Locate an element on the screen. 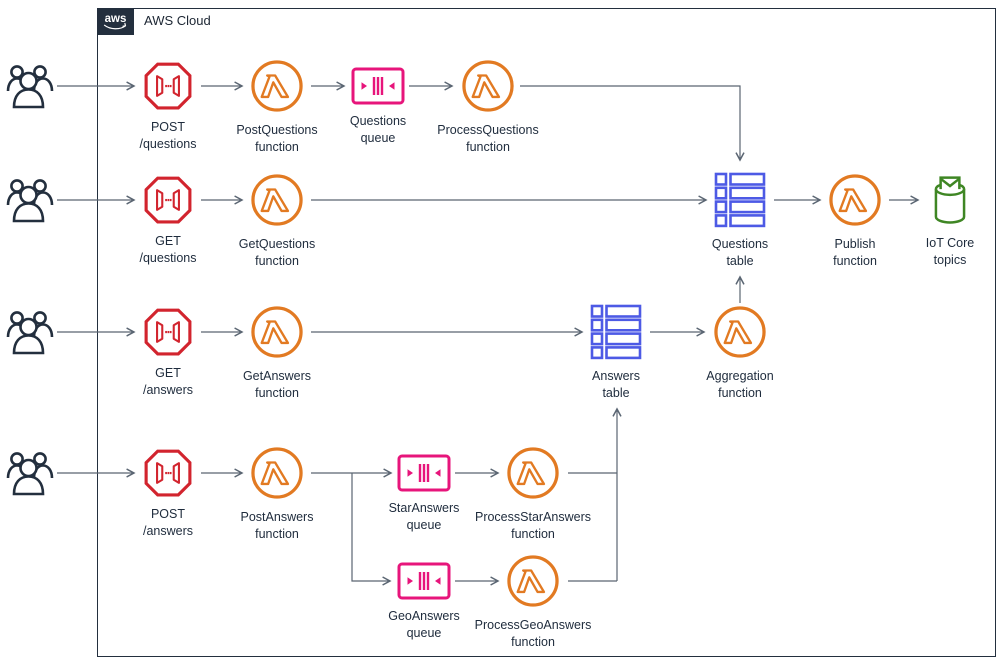  node-label: StarAnswers queue is located at coordinates (424, 516).